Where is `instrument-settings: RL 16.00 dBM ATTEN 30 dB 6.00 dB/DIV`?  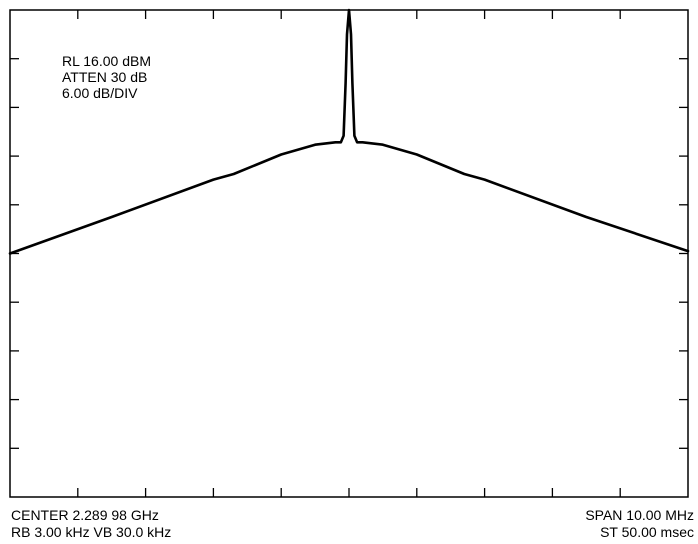
instrument-settings: RL 16.00 dBM ATTEN 30 dB 6.00 dB/DIV is located at coordinates (106, 77).